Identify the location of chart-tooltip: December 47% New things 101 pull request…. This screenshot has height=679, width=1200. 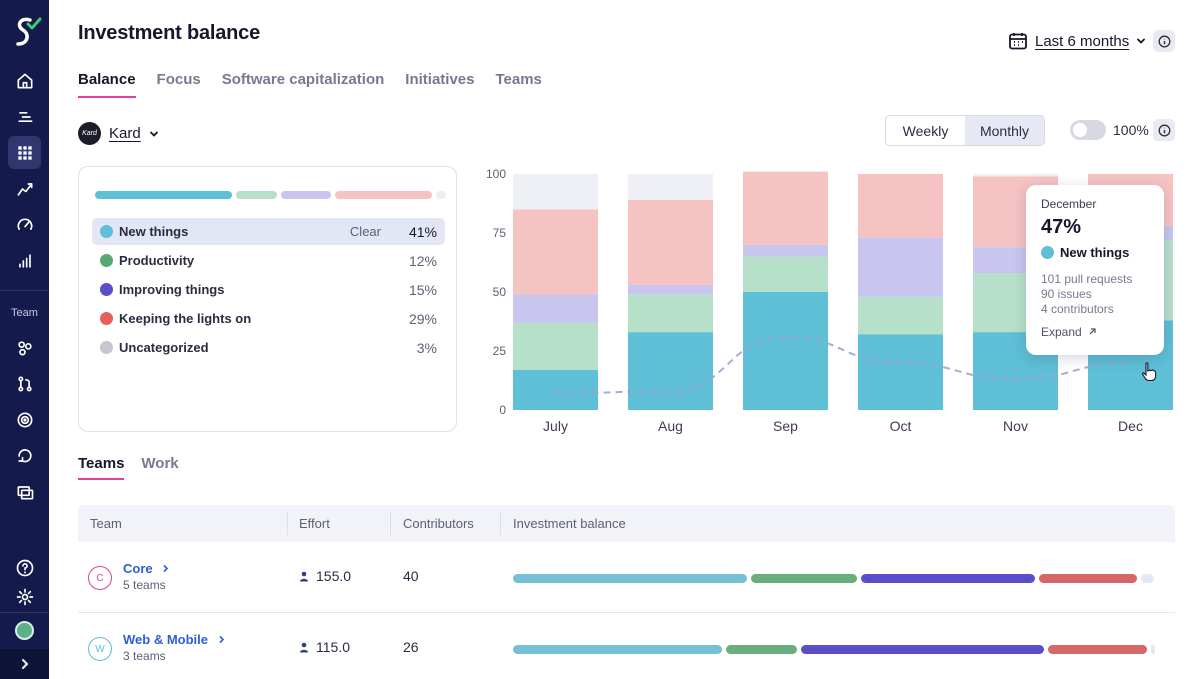
(1095, 270).